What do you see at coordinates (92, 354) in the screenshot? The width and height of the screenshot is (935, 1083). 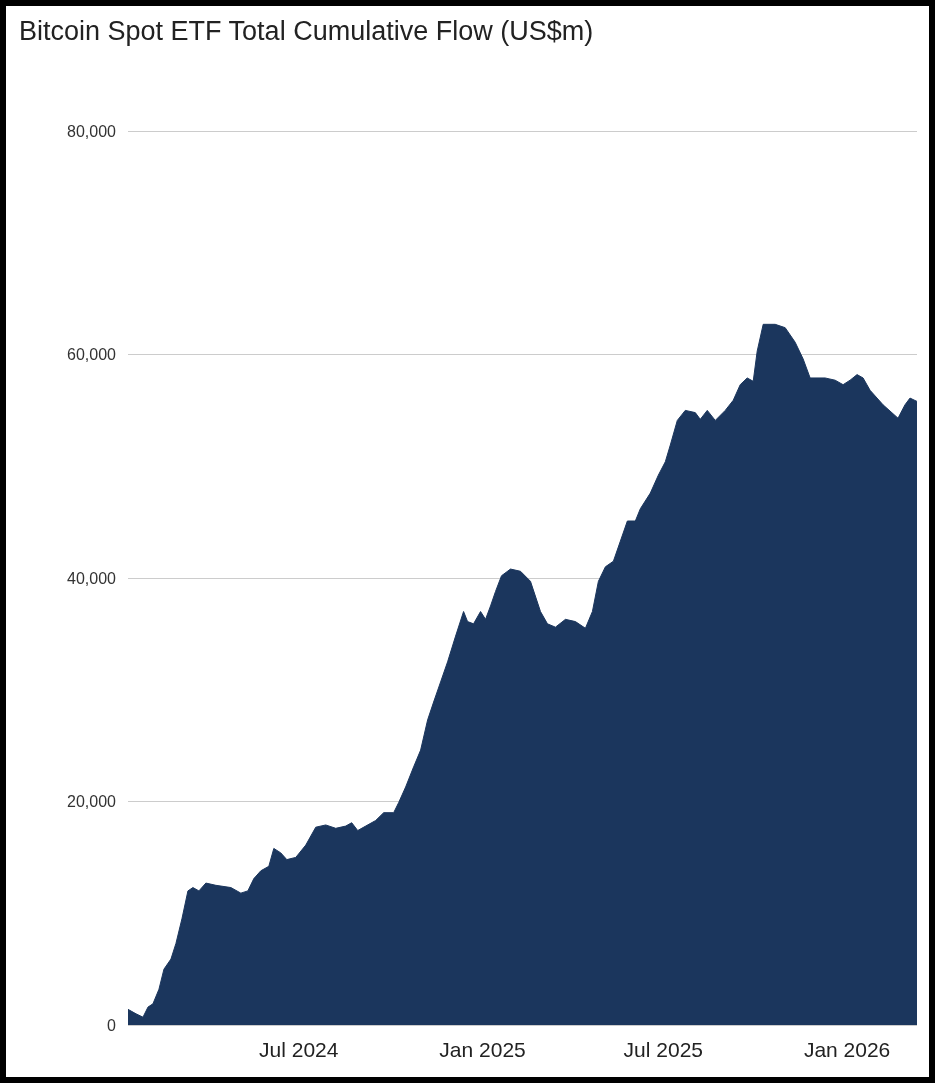 I see `y-tick-label: 60,000` at bounding box center [92, 354].